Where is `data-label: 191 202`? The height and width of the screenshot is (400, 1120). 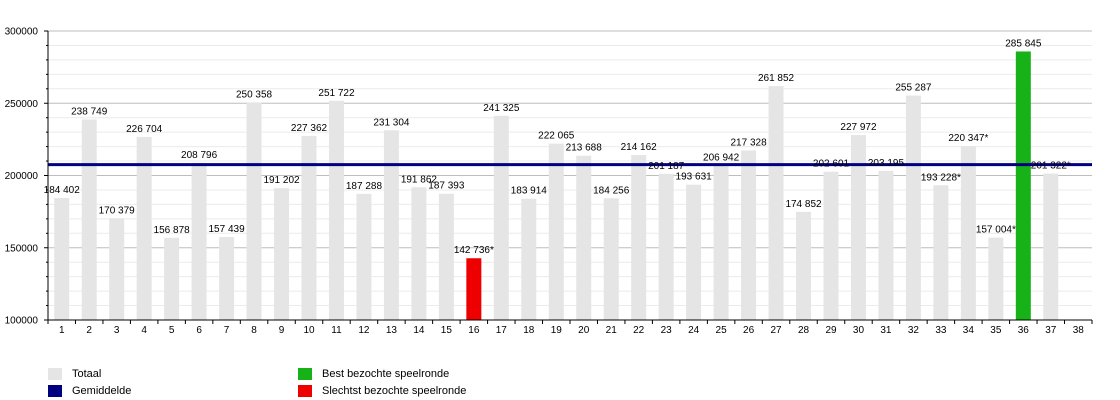
data-label: 191 202 is located at coordinates (281, 180).